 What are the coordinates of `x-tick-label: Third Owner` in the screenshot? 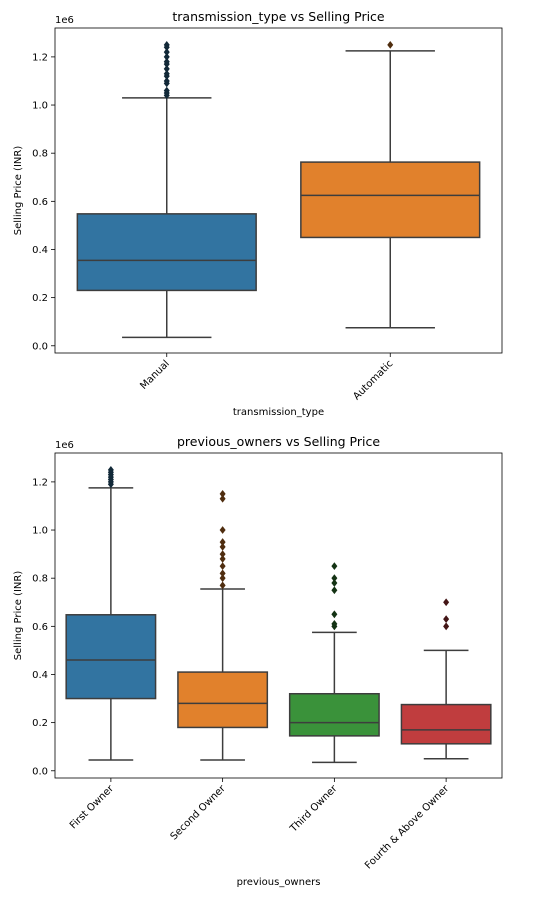 It's located at (314, 809).